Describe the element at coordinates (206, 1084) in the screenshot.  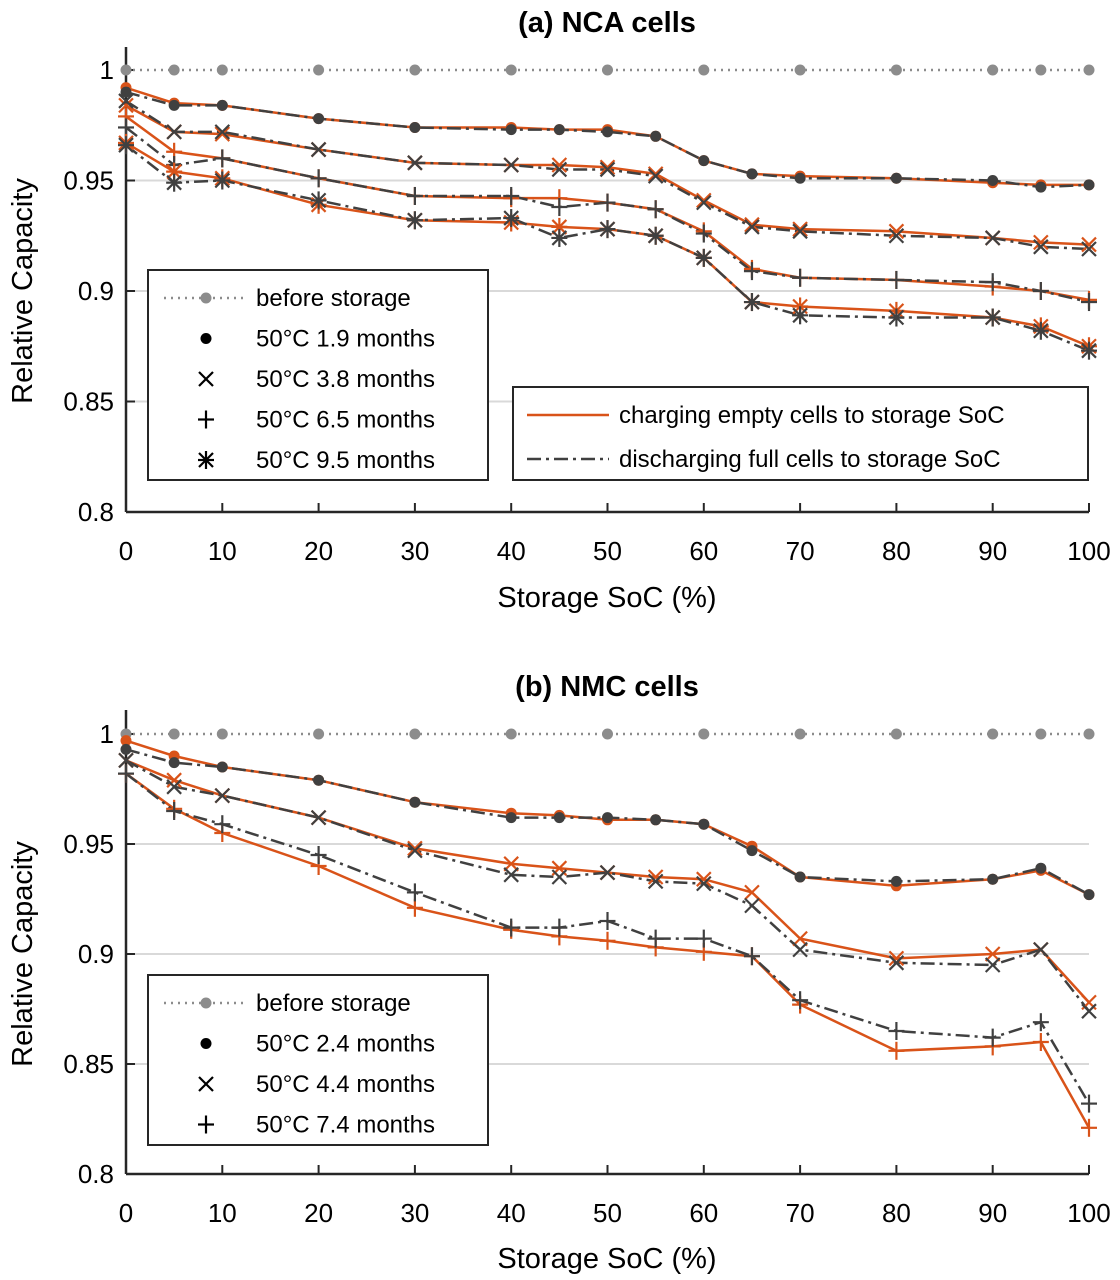
I see `legend-marker-x` at that location.